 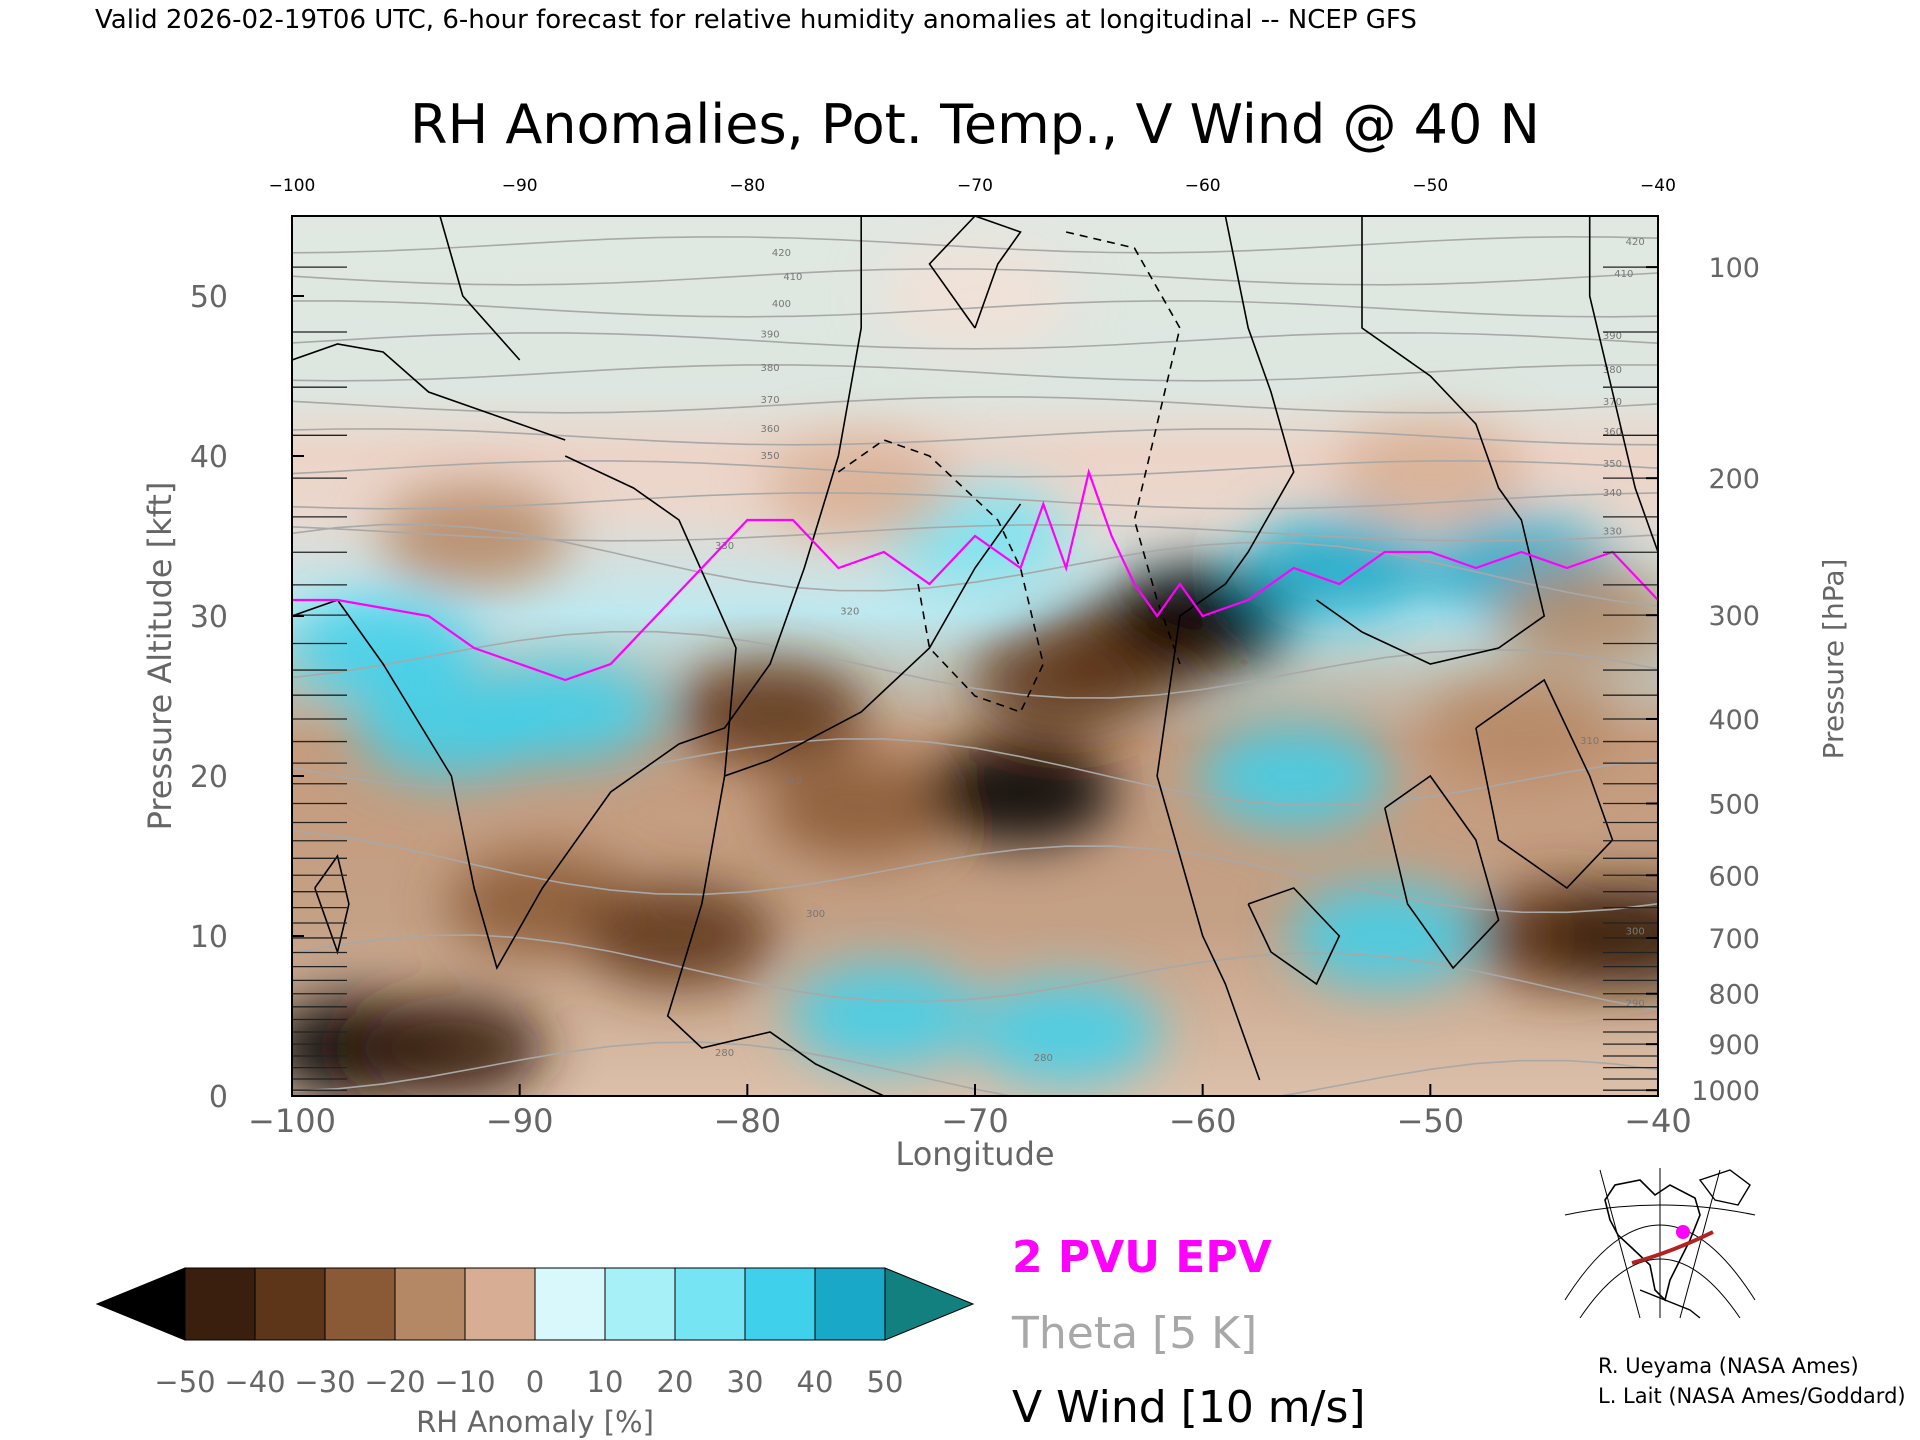 What do you see at coordinates (324, 1382) in the screenshot?
I see `colorbar-tick-label: −30` at bounding box center [324, 1382].